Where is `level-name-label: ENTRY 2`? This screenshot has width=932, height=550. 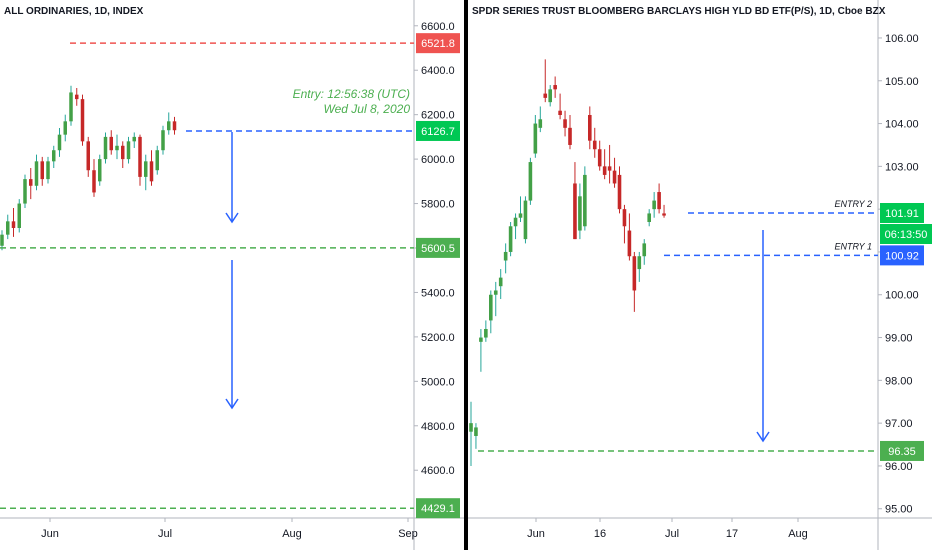
level-name-label: ENTRY 2 is located at coordinates (853, 204).